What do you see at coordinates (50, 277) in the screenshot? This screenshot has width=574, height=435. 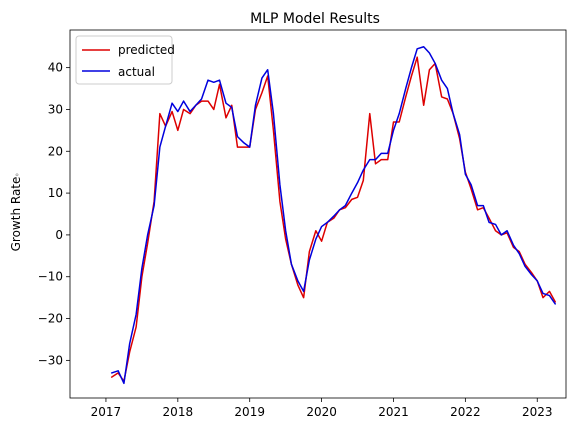 I see `y-tick-label: −10` at bounding box center [50, 277].